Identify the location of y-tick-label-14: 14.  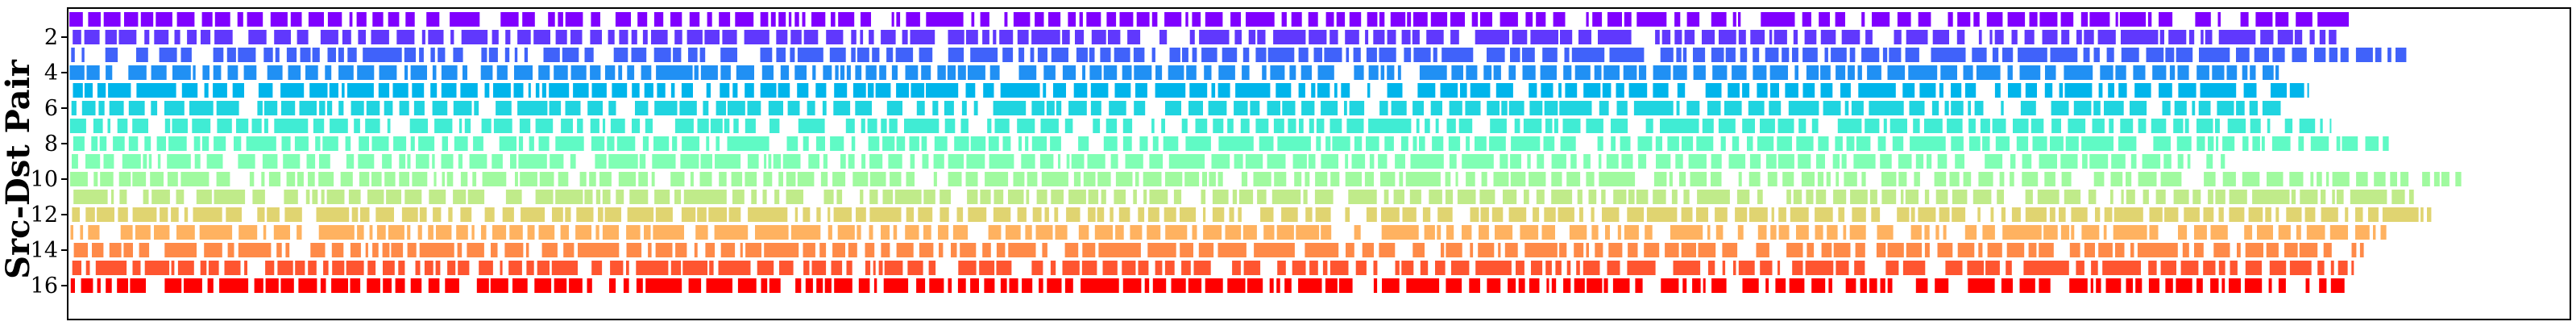
(44, 251).